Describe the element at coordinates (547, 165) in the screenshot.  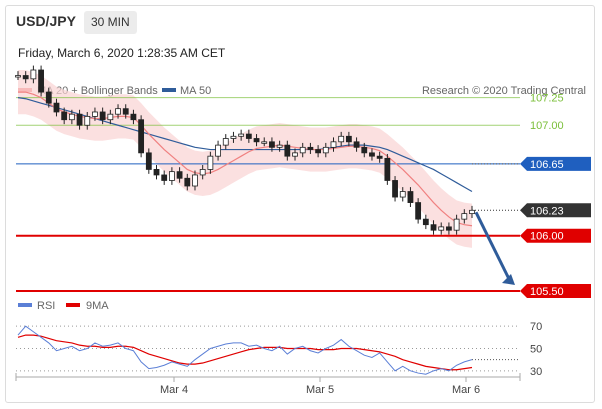
I see `level-label: 106.65` at that location.